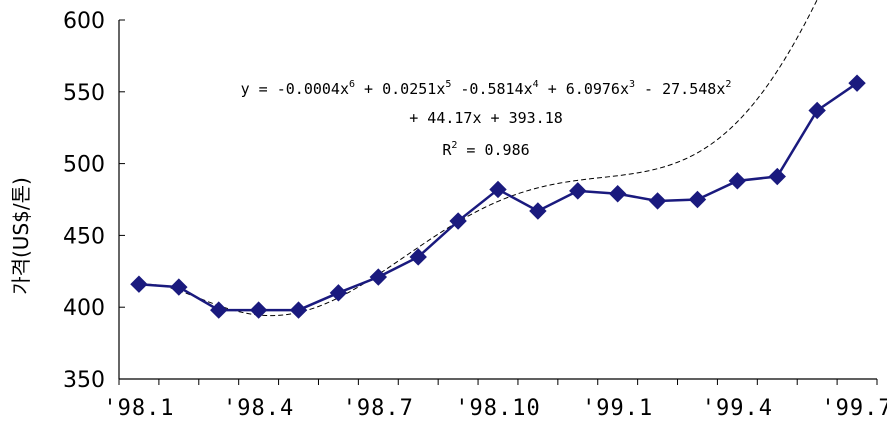  I want to click on r-squared-label: R2 = 0.986, so click(485, 149).